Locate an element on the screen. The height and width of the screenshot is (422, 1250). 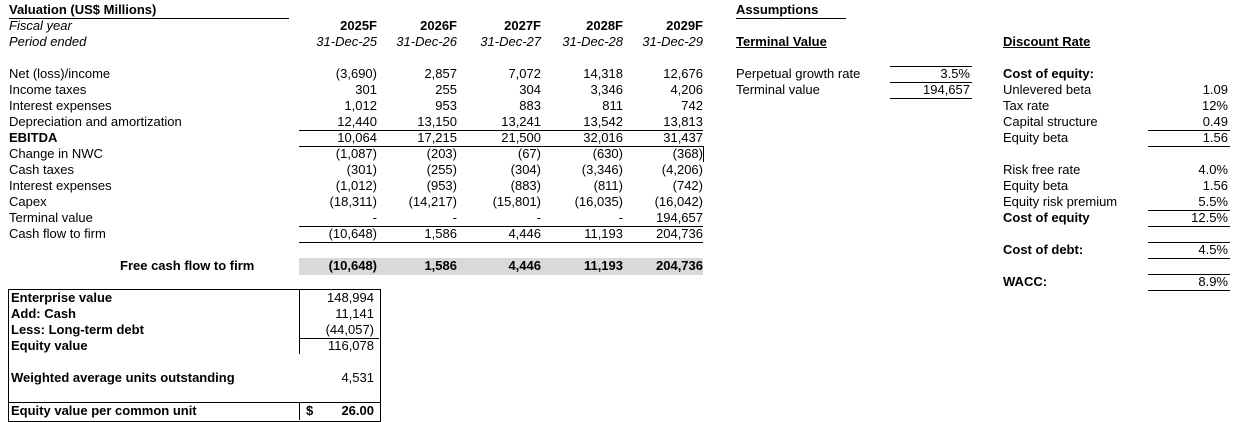
row-label-change-nwc: Change in NWC is located at coordinates (56, 153).